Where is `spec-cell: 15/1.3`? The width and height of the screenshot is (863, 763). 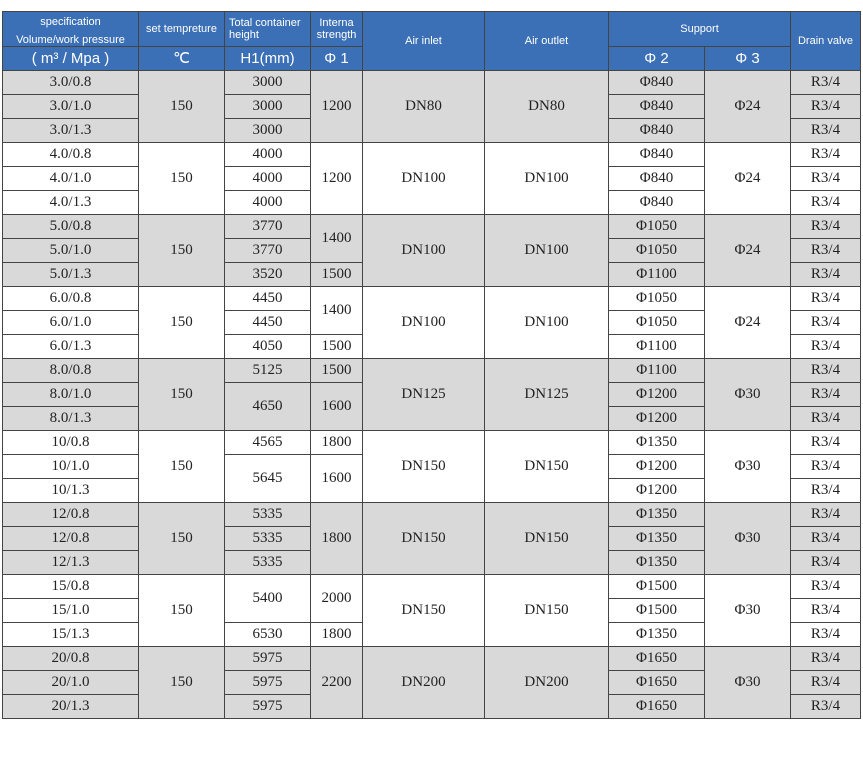 spec-cell: 15/1.3 is located at coordinates (70, 634).